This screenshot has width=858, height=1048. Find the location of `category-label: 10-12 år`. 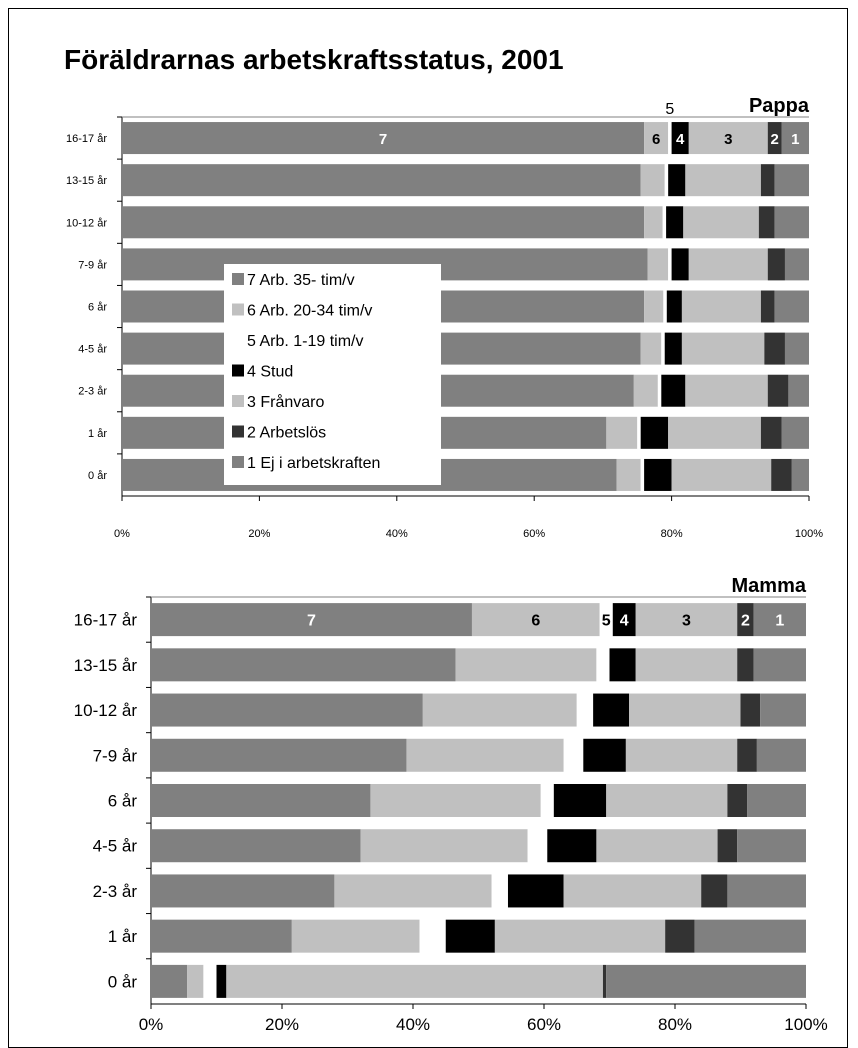

category-label: 10-12 år is located at coordinates (86, 223).